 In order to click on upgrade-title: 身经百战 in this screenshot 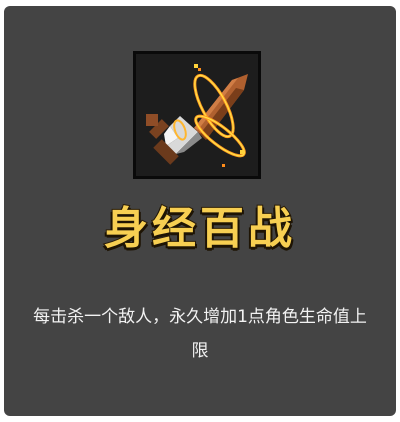, I will do `click(200, 229)`.